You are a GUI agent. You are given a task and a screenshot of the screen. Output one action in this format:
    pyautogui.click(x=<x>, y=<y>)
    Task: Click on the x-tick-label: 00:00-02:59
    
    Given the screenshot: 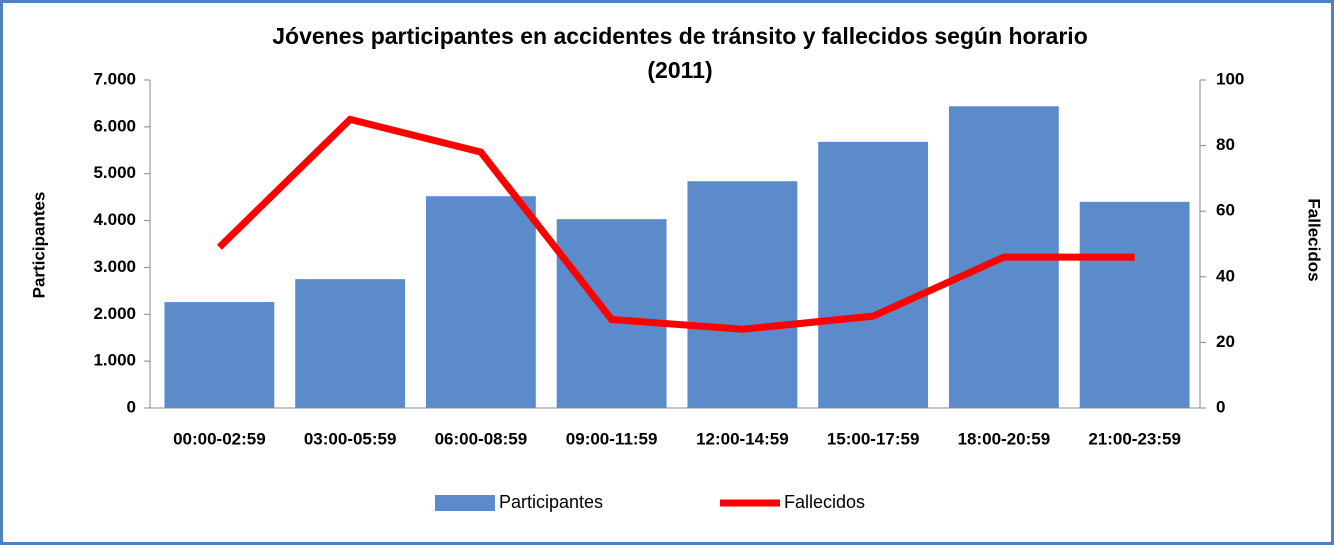 What is the action you would take?
    pyautogui.click(x=219, y=438)
    